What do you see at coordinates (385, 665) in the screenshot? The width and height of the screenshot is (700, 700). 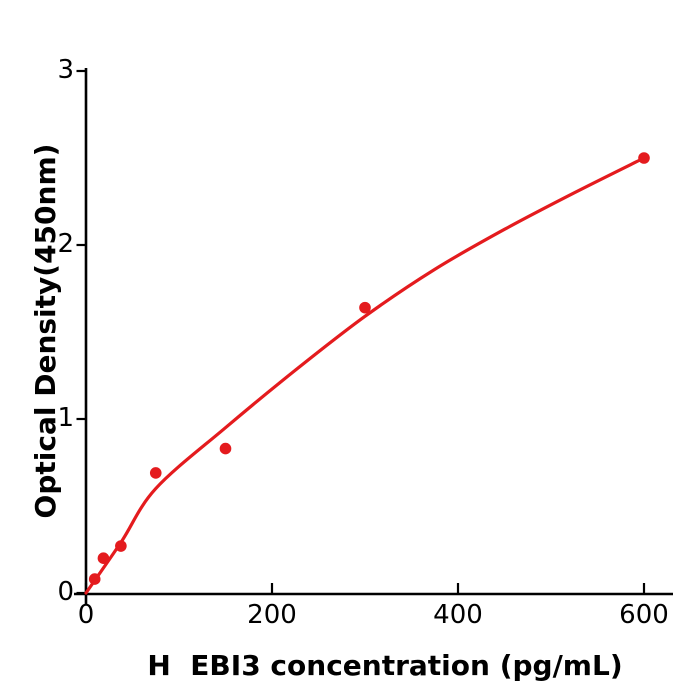 I see `x-axis-title: H EBI3 concentration (pg/mL)` at bounding box center [385, 665].